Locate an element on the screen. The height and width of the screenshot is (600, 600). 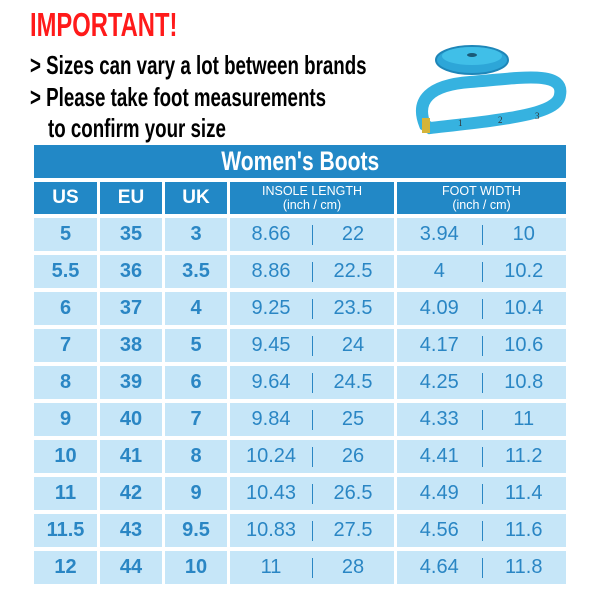
cell-eu: 36 is located at coordinates (131, 271).